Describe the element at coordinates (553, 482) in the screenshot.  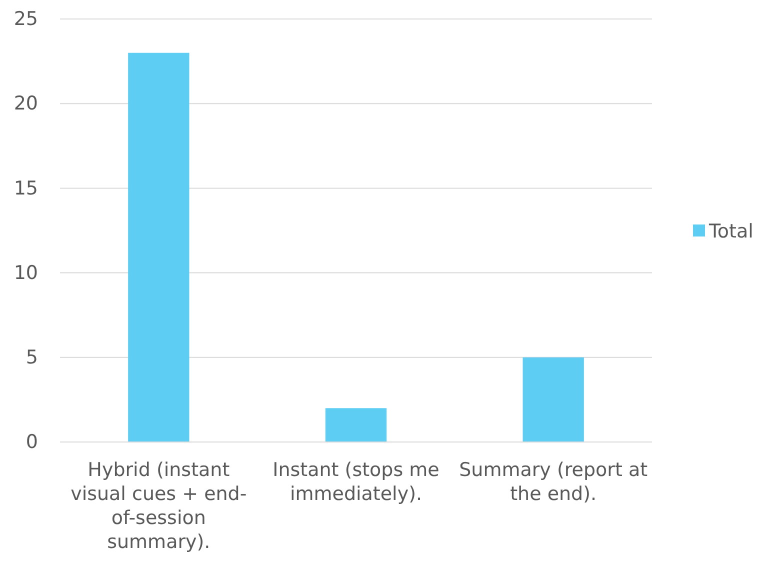
I see `x-tick-label: Summary (report at the end).` at that location.